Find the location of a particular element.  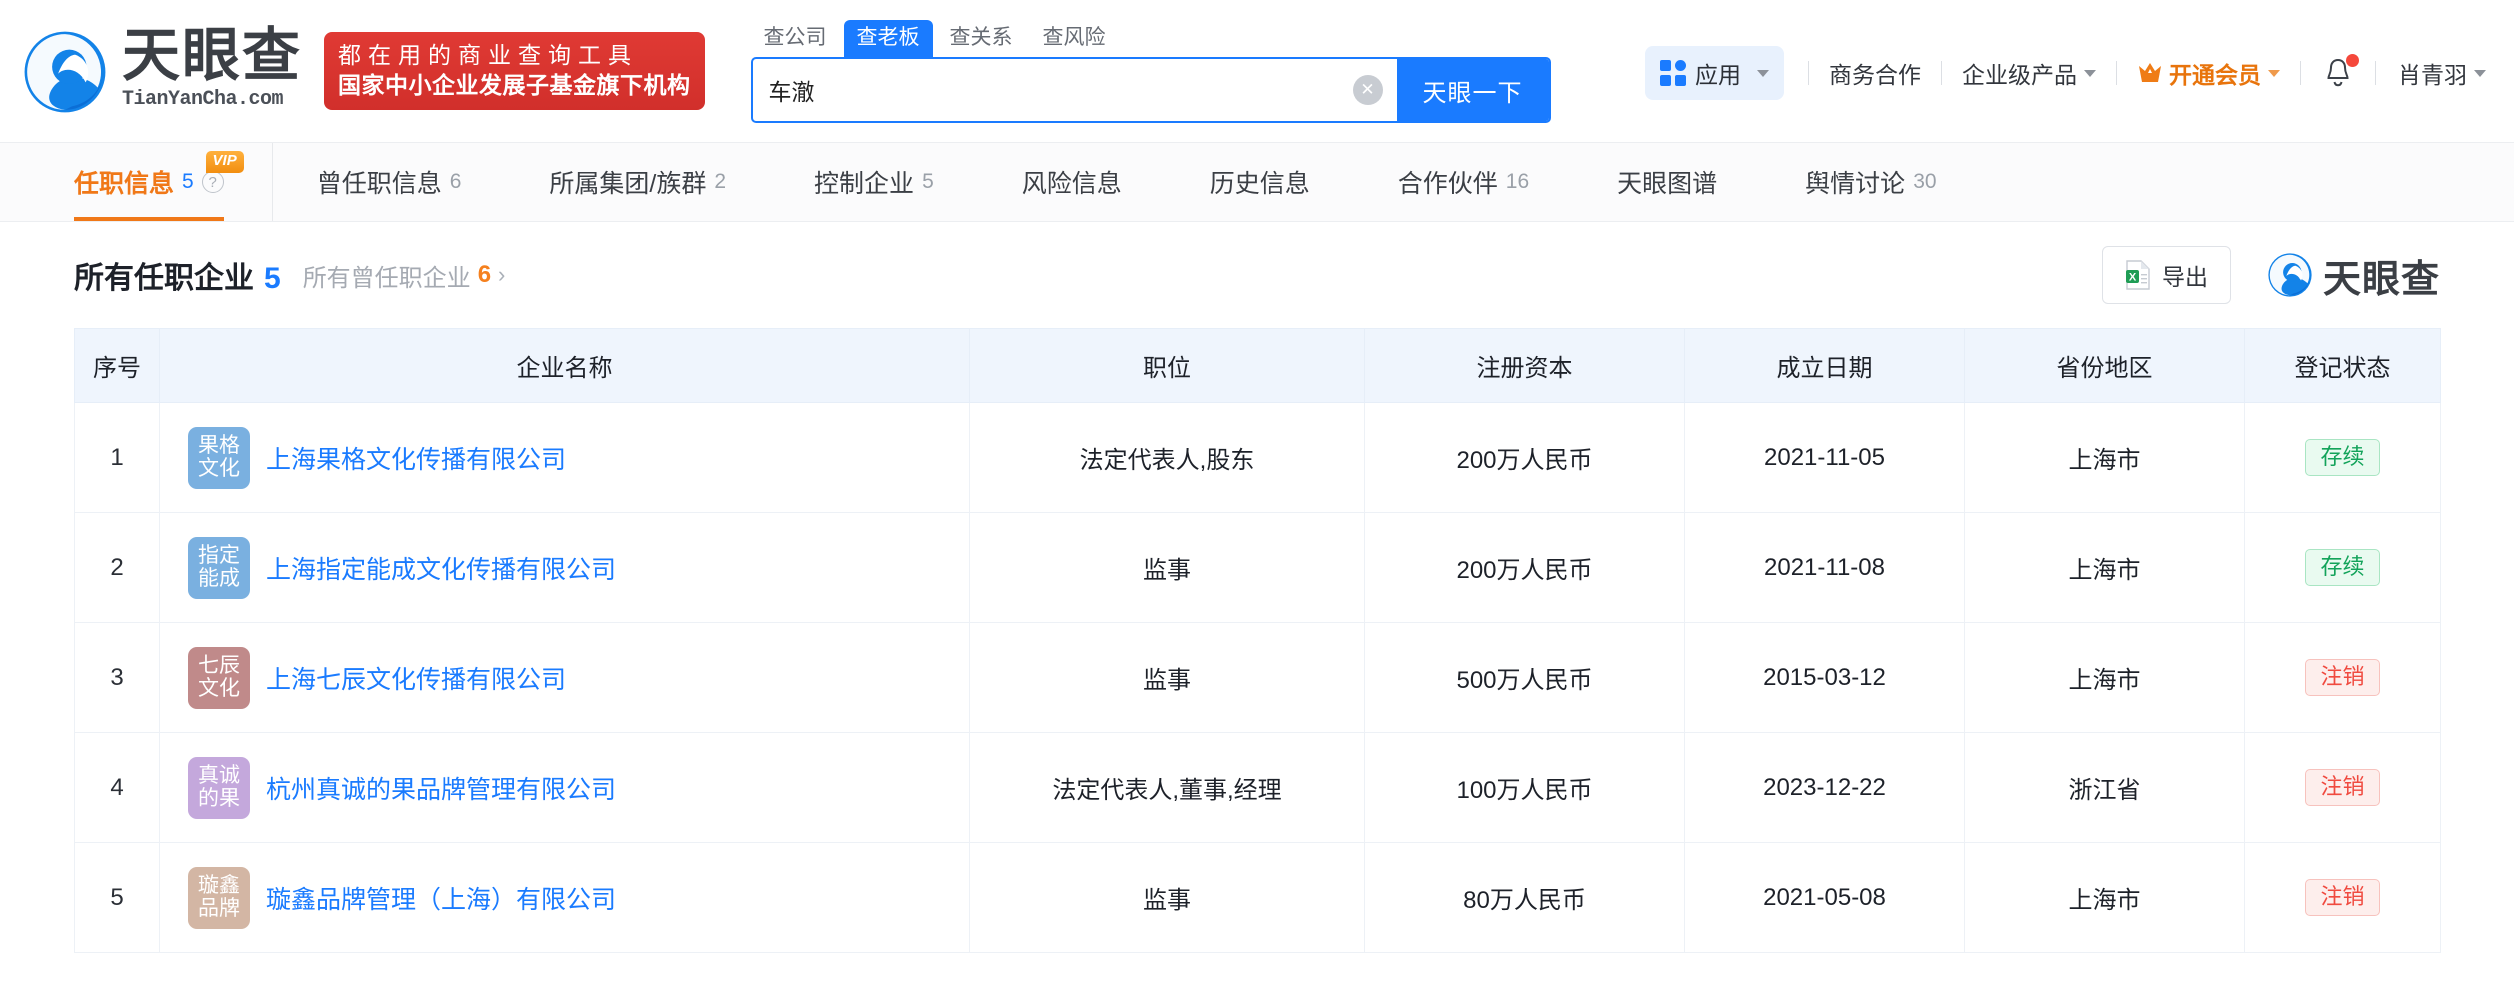

search-tab-boss: 查老板 is located at coordinates (888, 38).